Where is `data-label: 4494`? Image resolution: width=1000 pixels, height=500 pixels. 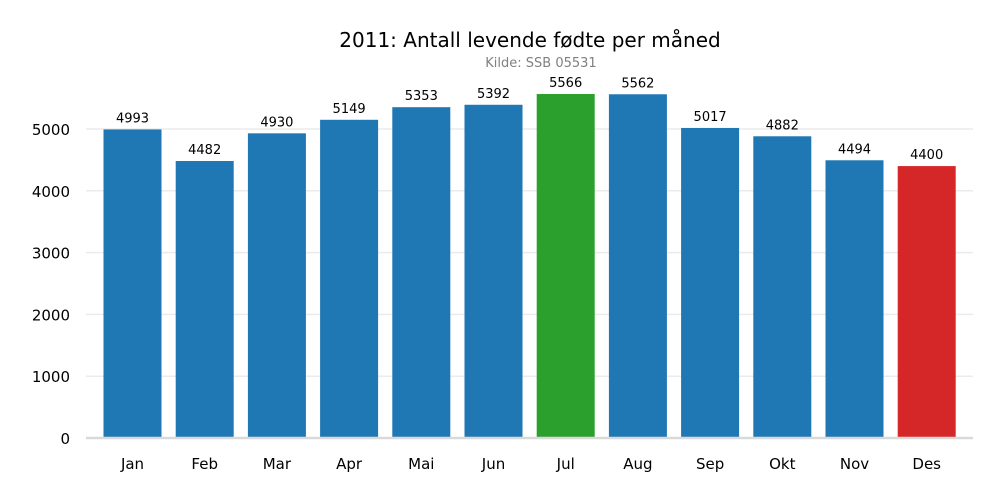
data-label: 4494 is located at coordinates (854, 149).